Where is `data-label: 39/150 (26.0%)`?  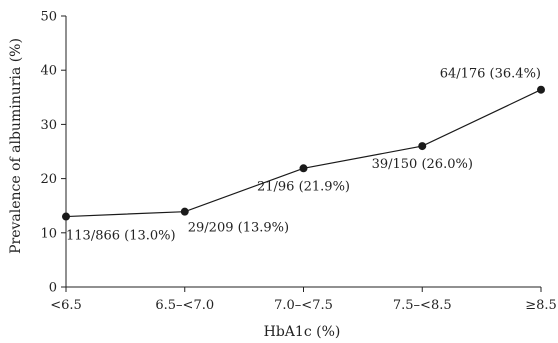
data-label: 39/150 (26.0%) is located at coordinates (422, 164).